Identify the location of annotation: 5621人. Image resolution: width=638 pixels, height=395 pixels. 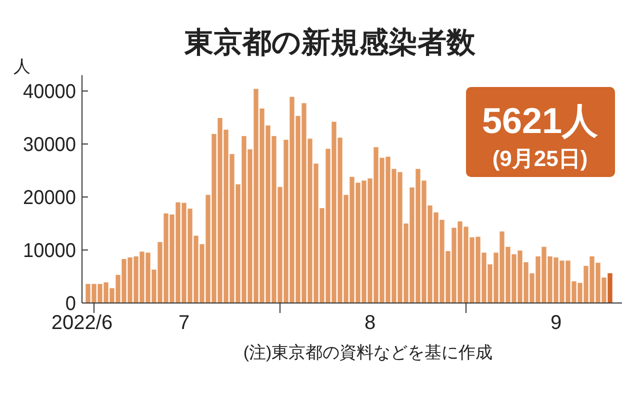
(540, 120).